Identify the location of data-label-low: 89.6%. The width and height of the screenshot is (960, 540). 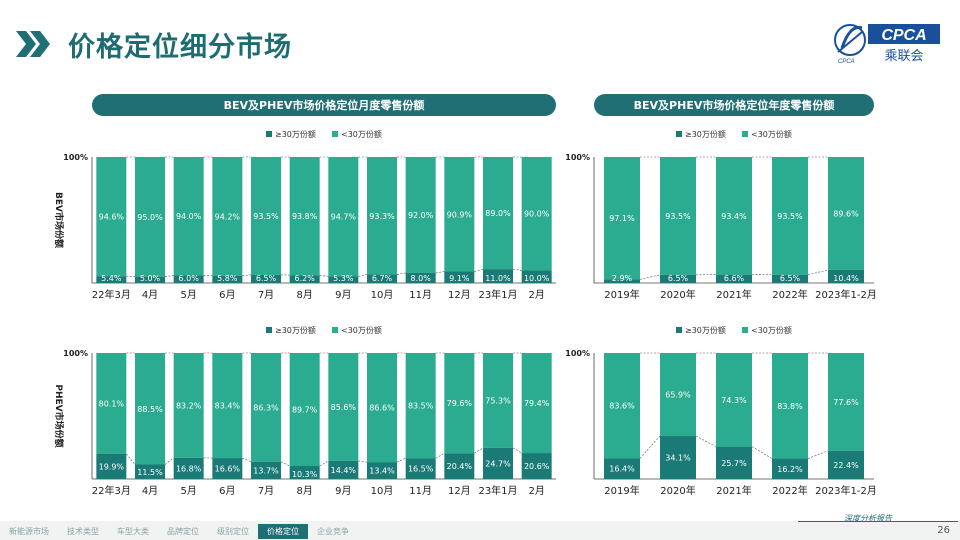
(846, 213).